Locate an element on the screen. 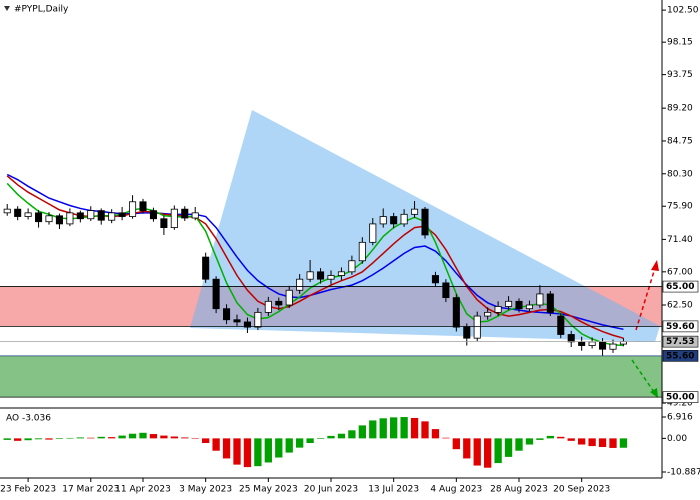  x-tick-label: 17 Mar 2023 is located at coordinates (90, 490).